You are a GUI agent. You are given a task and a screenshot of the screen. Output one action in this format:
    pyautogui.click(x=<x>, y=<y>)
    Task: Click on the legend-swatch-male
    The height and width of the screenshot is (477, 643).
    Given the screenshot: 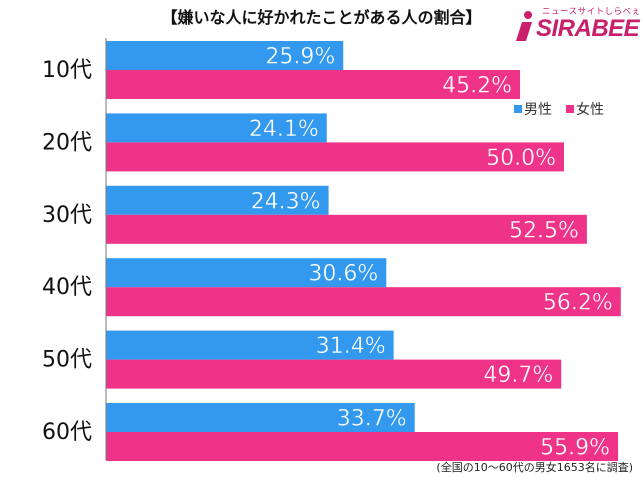 What is the action you would take?
    pyautogui.click(x=518, y=109)
    